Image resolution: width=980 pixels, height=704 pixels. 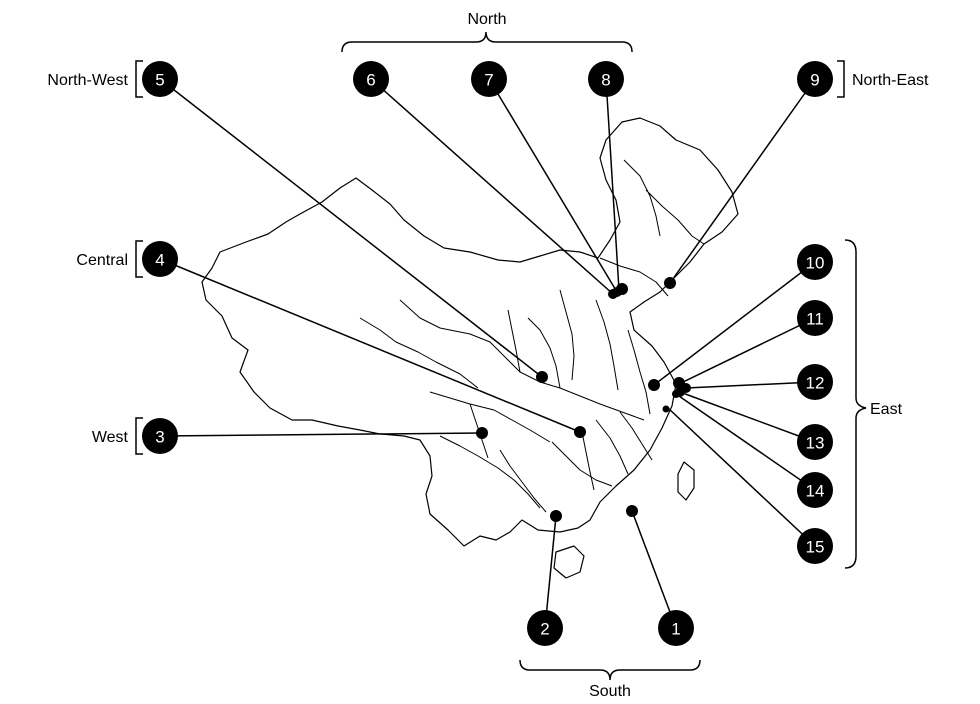 What do you see at coordinates (610, 670) in the screenshot?
I see `bracket-south` at bounding box center [610, 670].